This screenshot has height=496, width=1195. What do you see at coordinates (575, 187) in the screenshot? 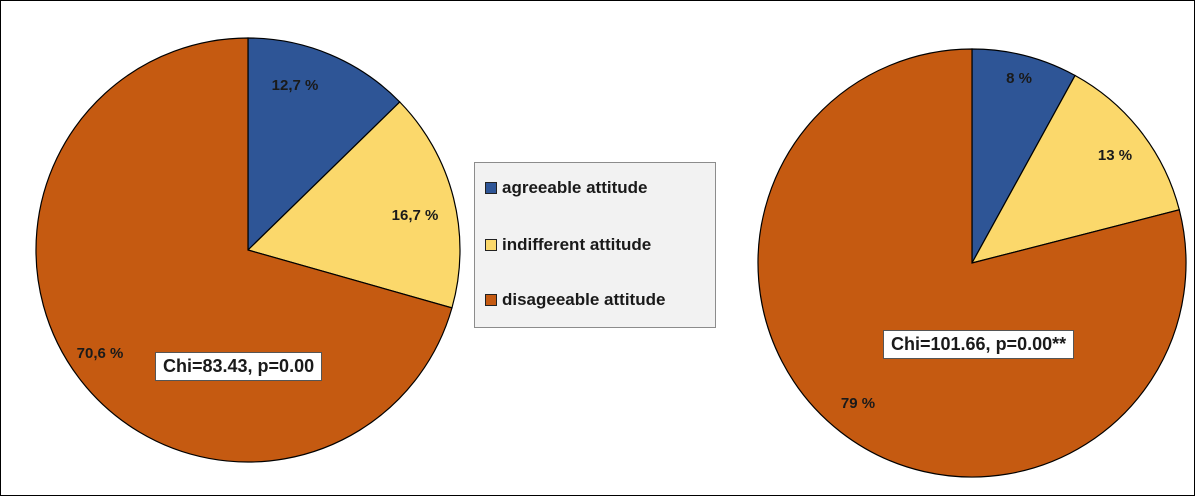
I see `legend-label-agreeable: agreeable attitude` at bounding box center [575, 187].